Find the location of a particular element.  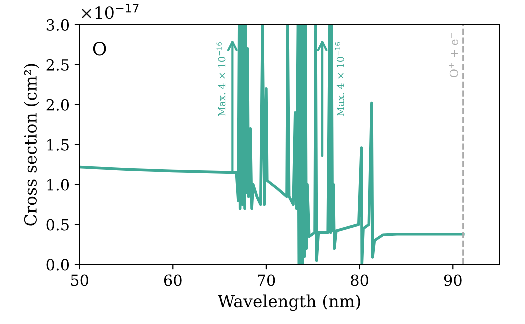

y-tick-label: 2.5 is located at coordinates (57, 65).